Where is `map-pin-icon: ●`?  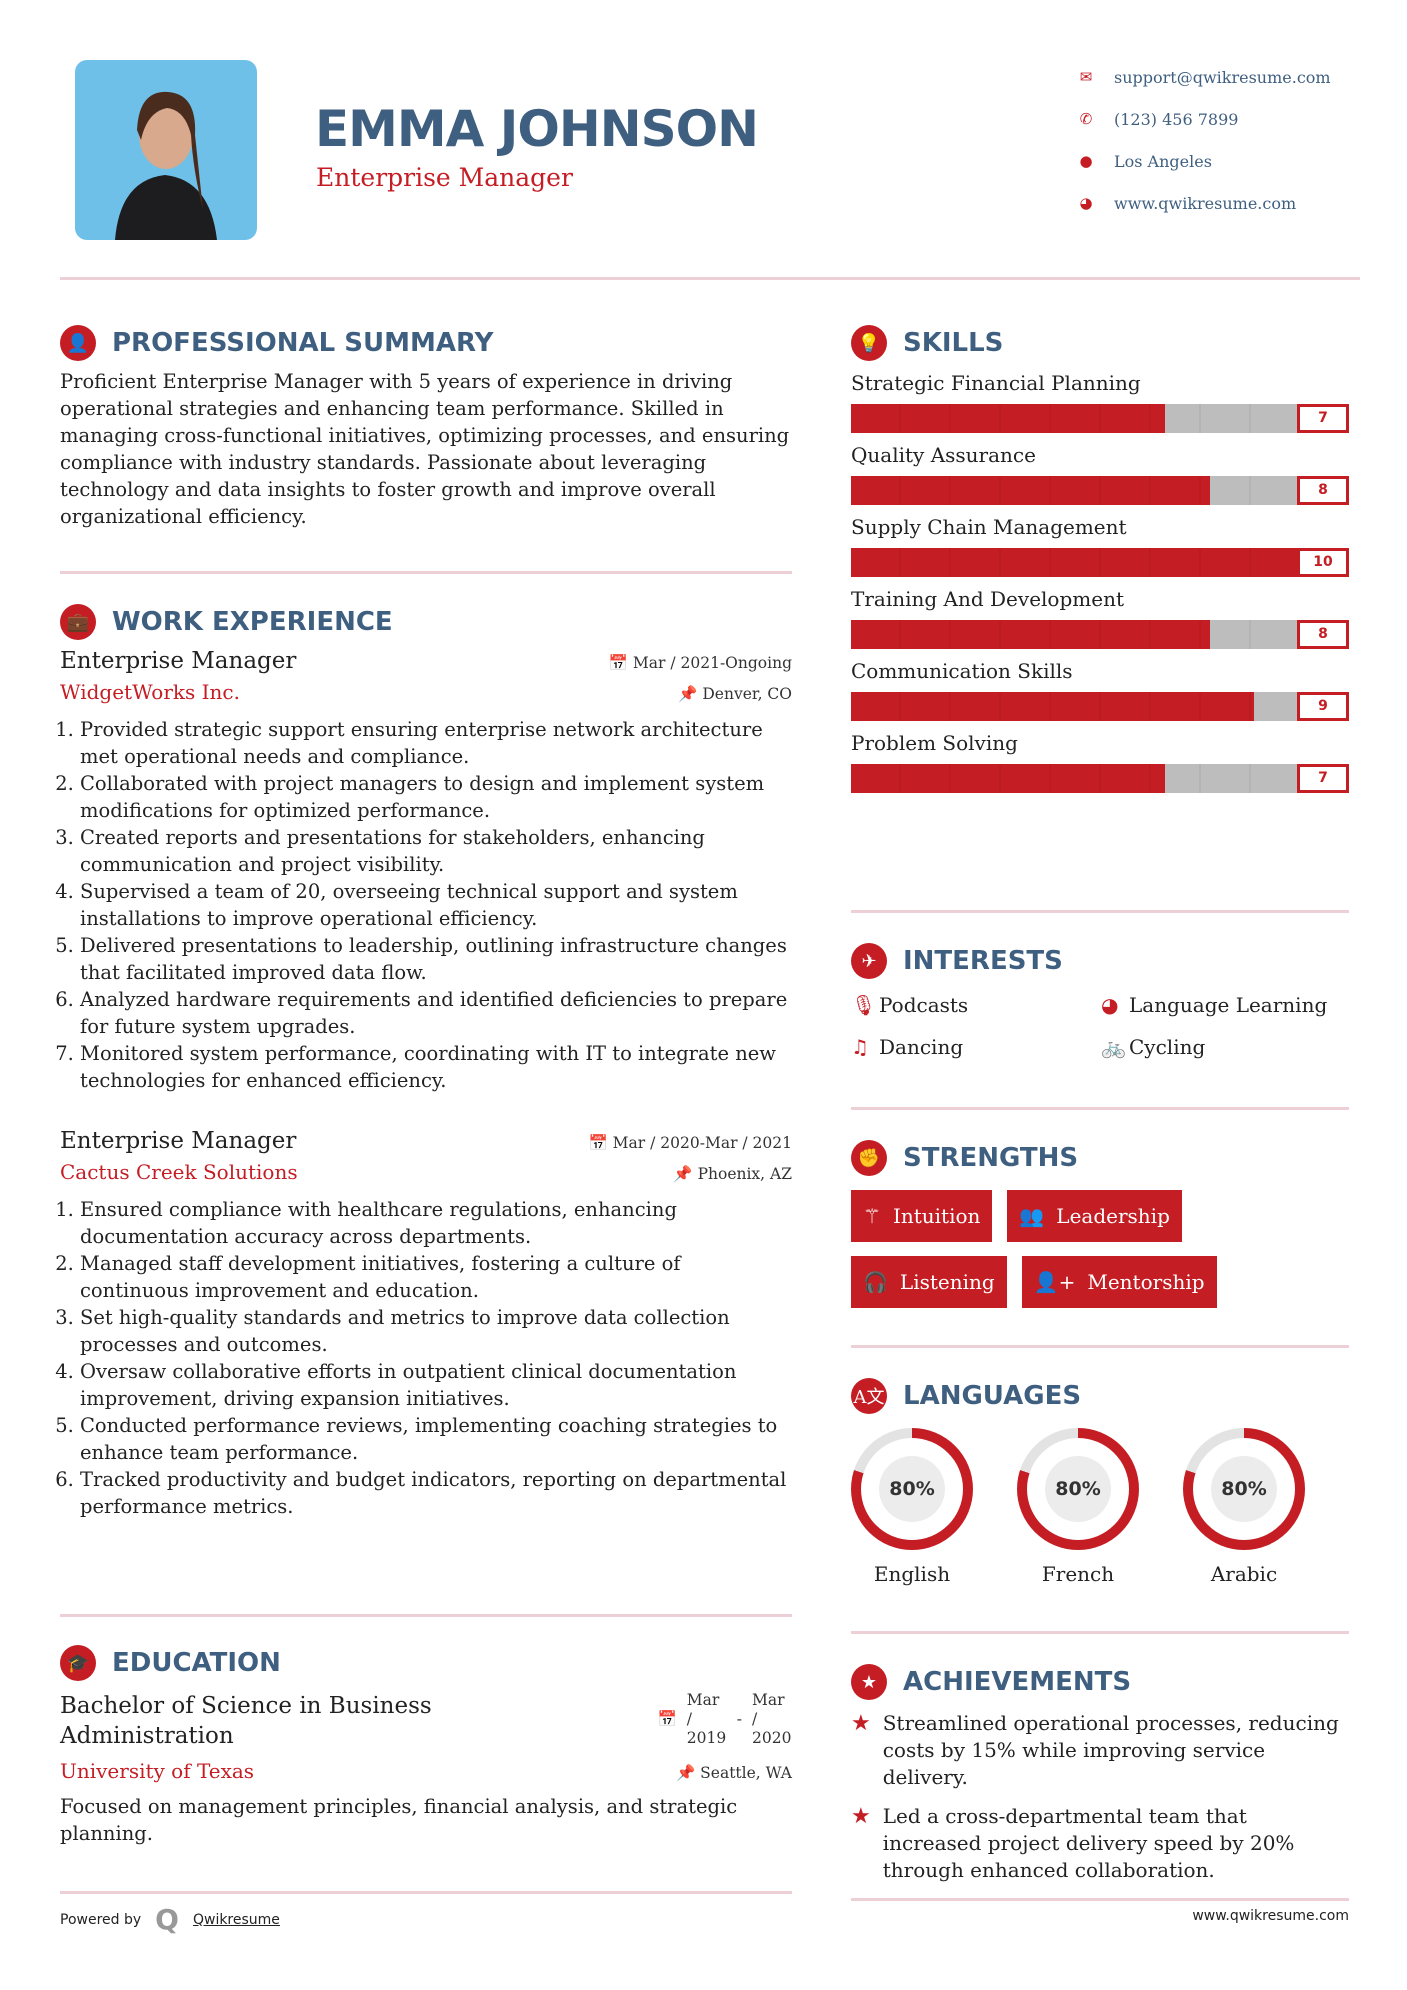 map-pin-icon: ● is located at coordinates (1086, 161).